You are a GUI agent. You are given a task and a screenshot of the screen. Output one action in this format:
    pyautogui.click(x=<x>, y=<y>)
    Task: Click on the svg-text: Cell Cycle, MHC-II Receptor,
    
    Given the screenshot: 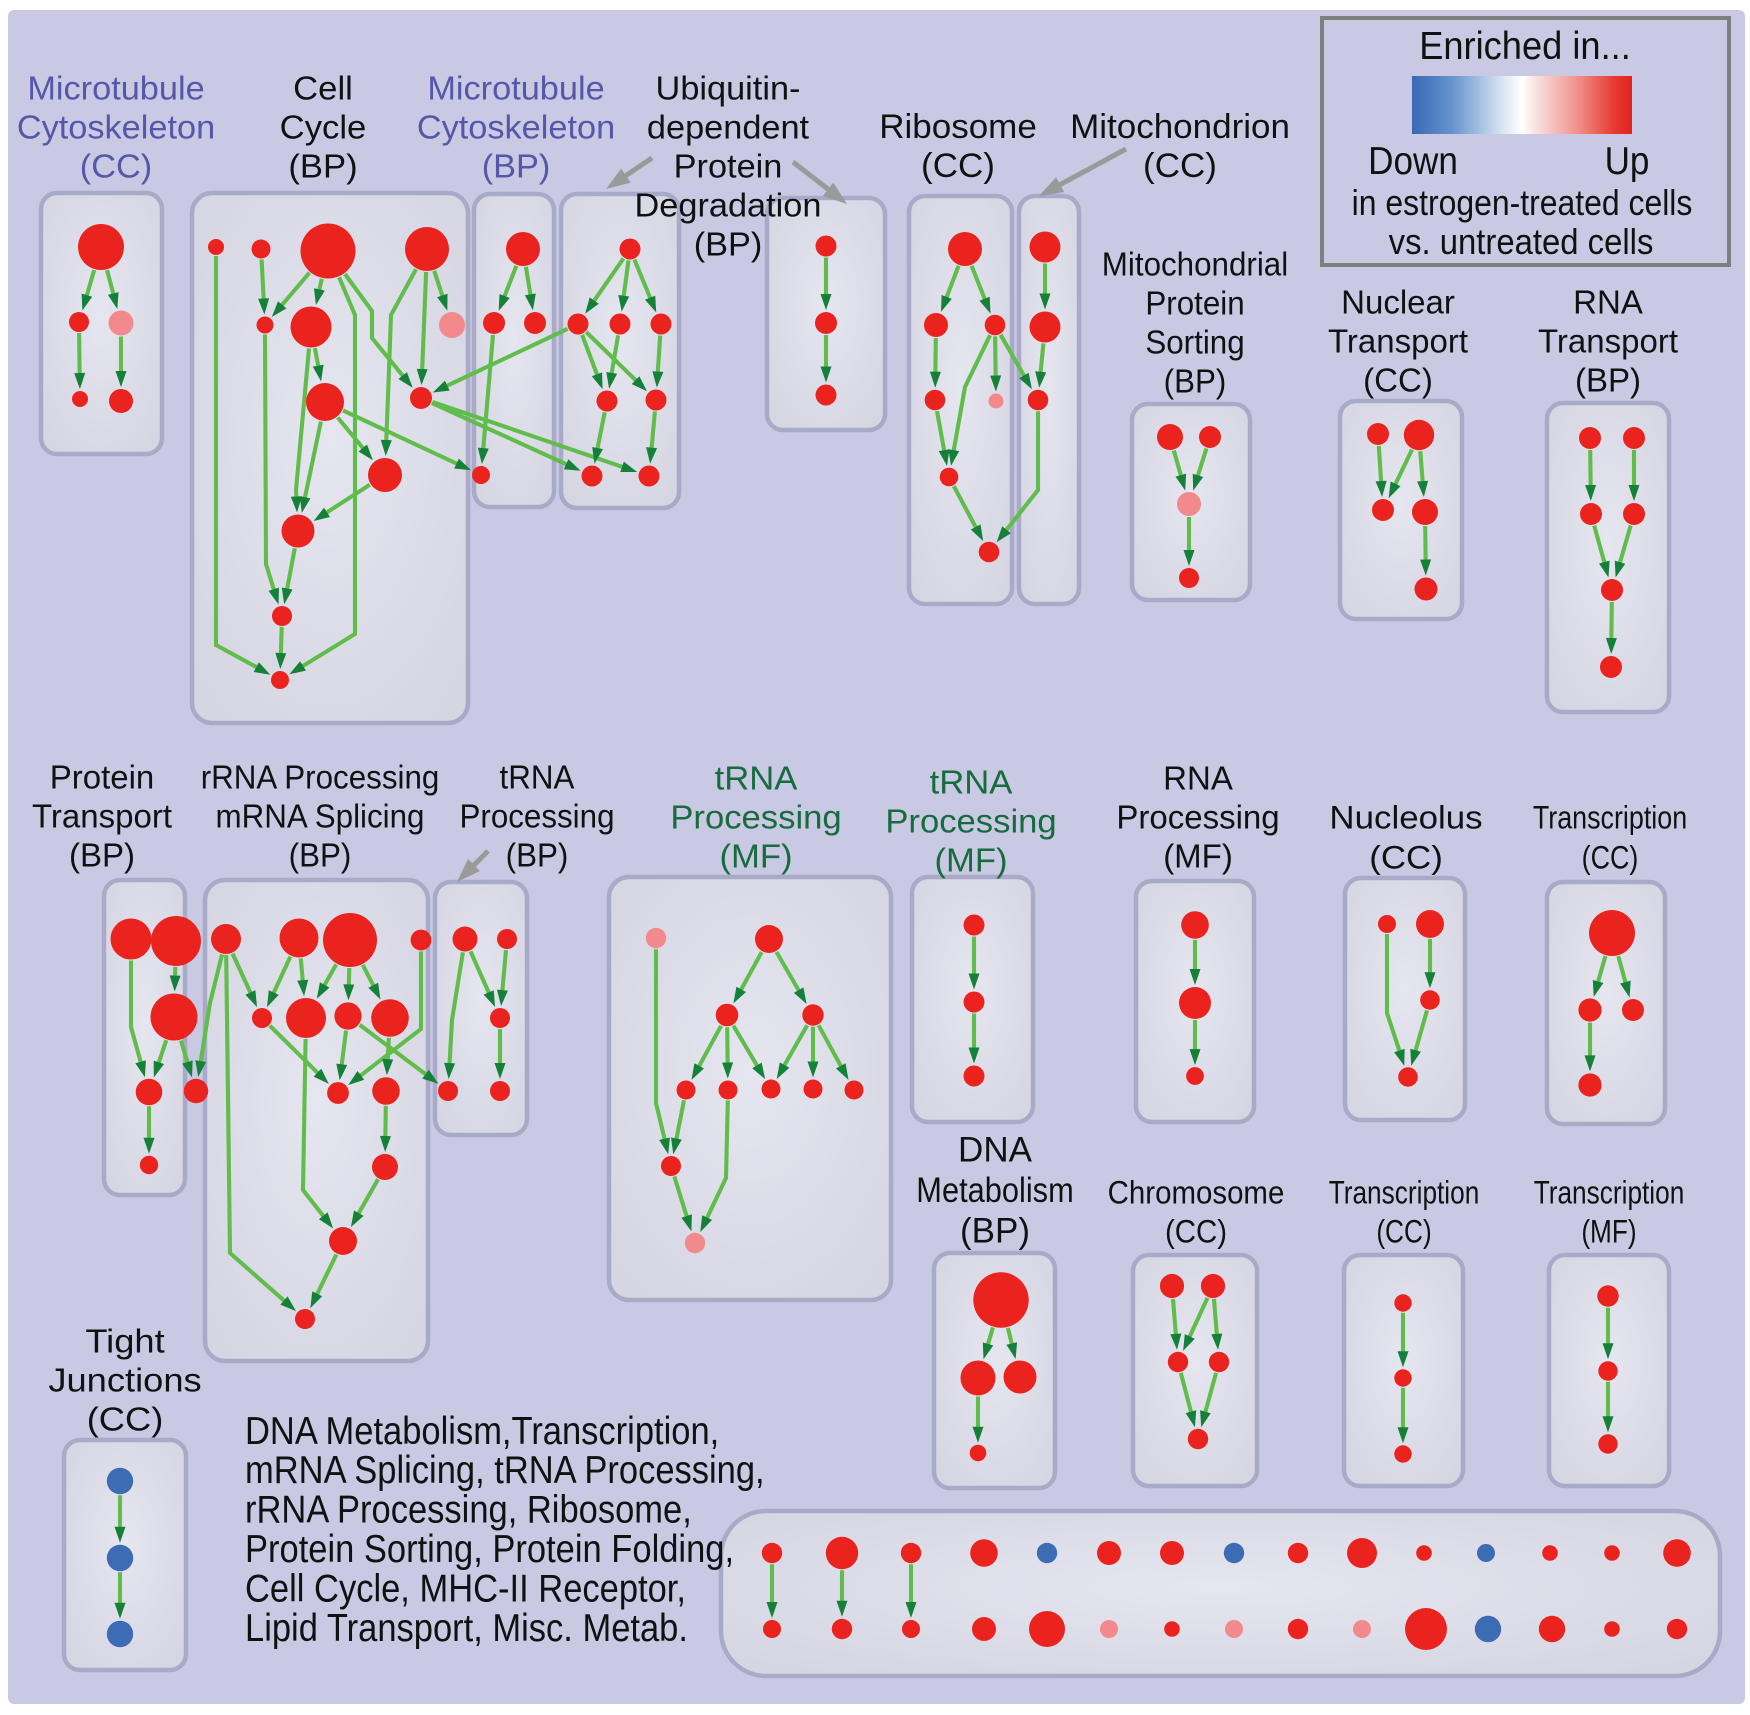 What is the action you would take?
    pyautogui.click(x=465, y=1587)
    